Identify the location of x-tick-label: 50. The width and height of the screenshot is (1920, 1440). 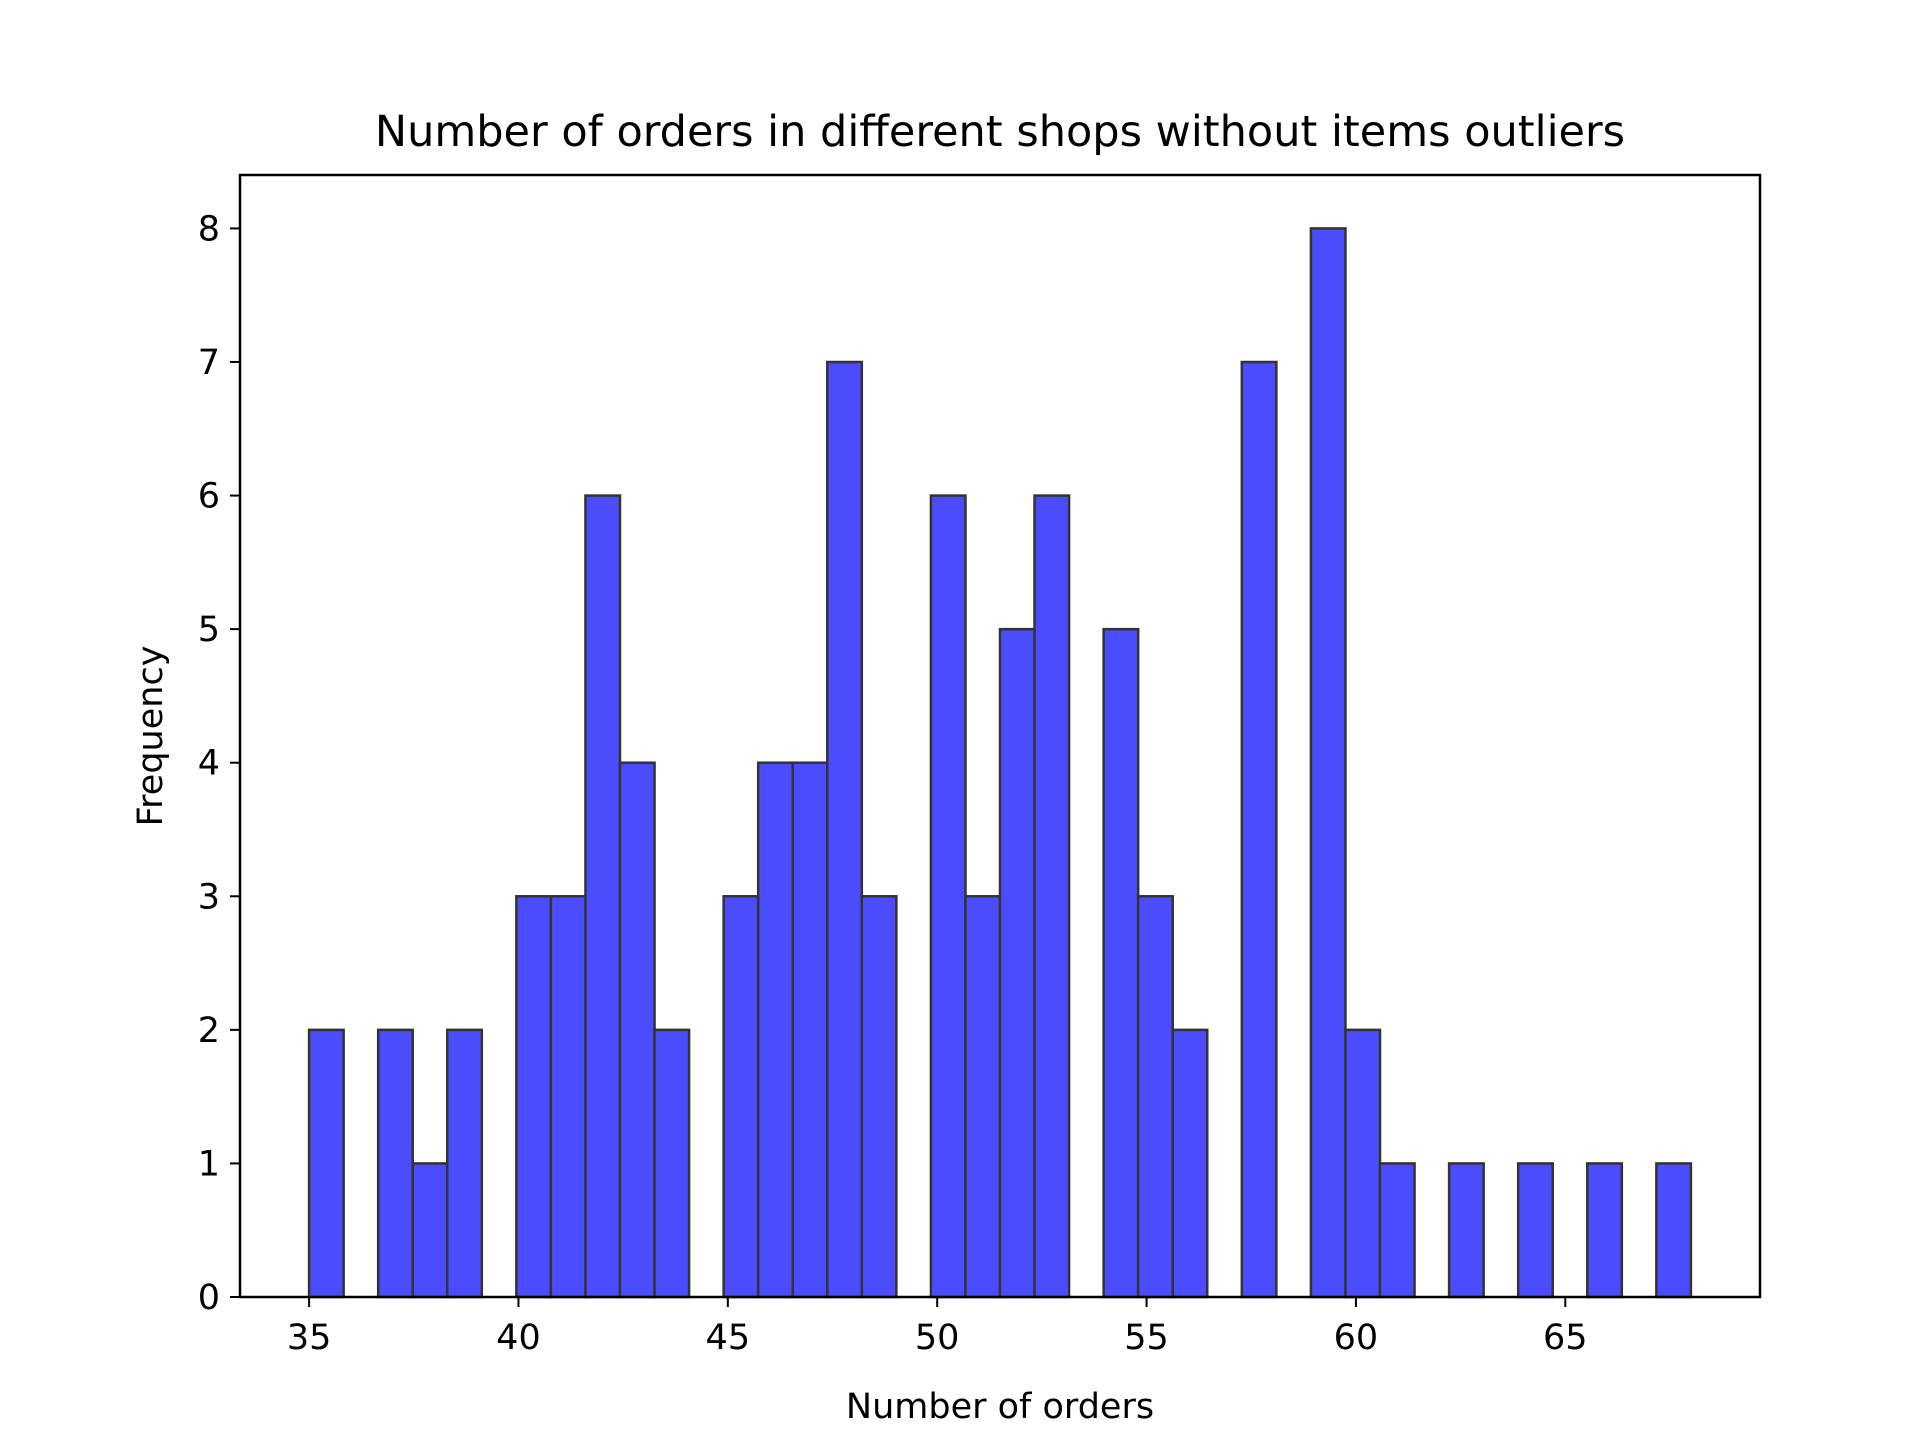
(937, 1338).